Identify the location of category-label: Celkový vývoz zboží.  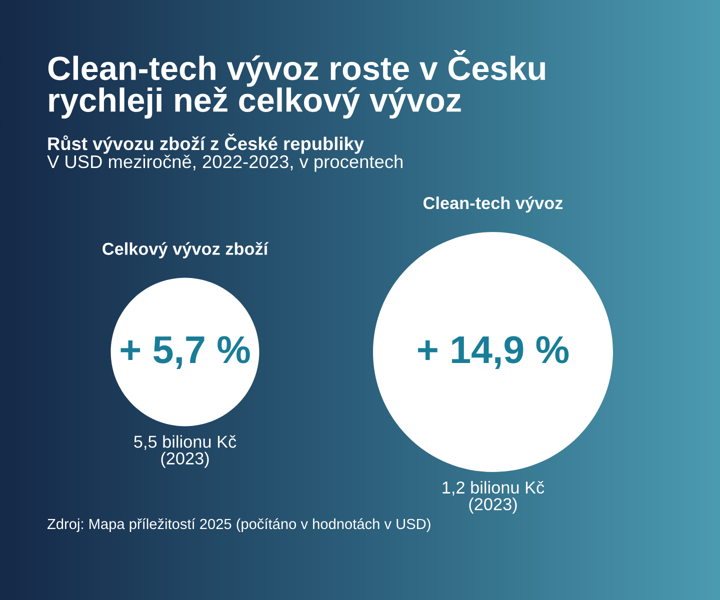
(185, 250).